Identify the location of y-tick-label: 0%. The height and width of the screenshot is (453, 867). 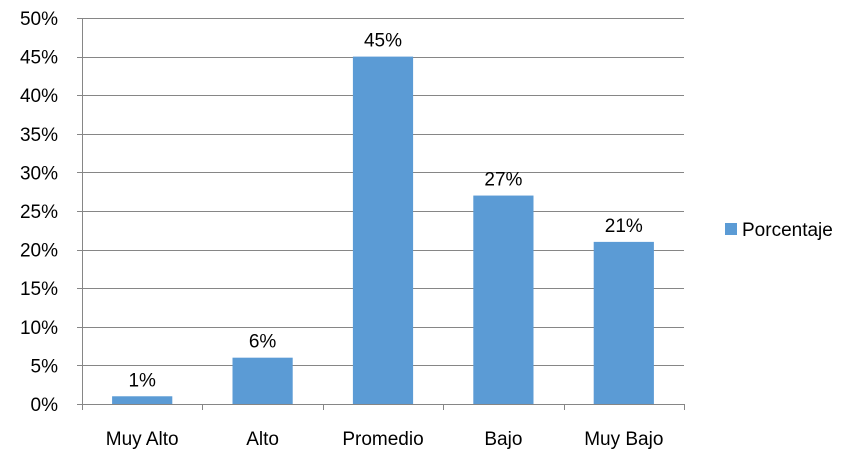
(45, 405).